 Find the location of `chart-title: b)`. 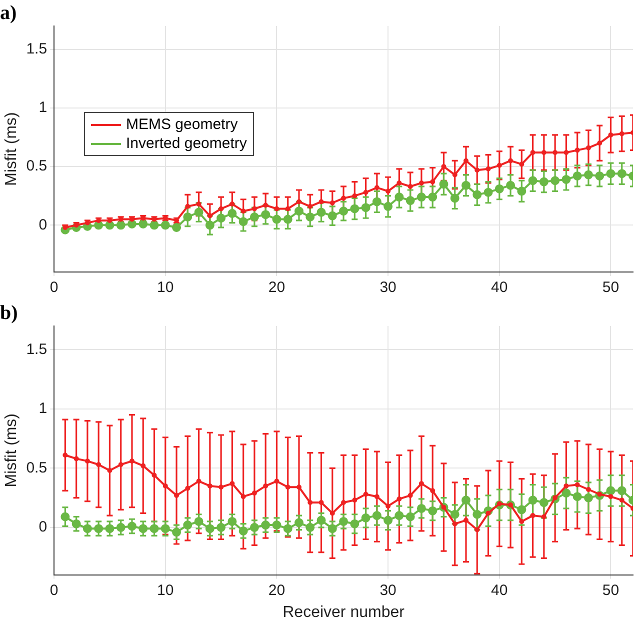

chart-title: b) is located at coordinates (9, 313).